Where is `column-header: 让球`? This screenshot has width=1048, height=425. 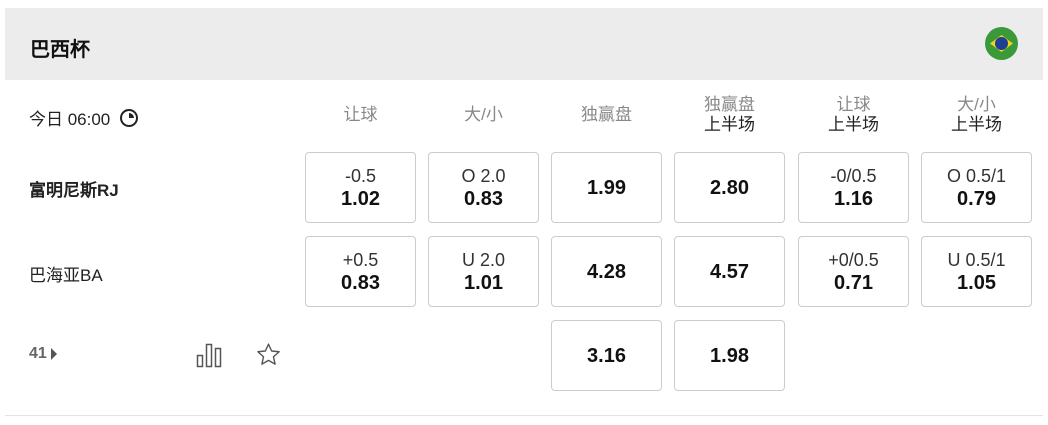
column-header: 让球 is located at coordinates (360, 115).